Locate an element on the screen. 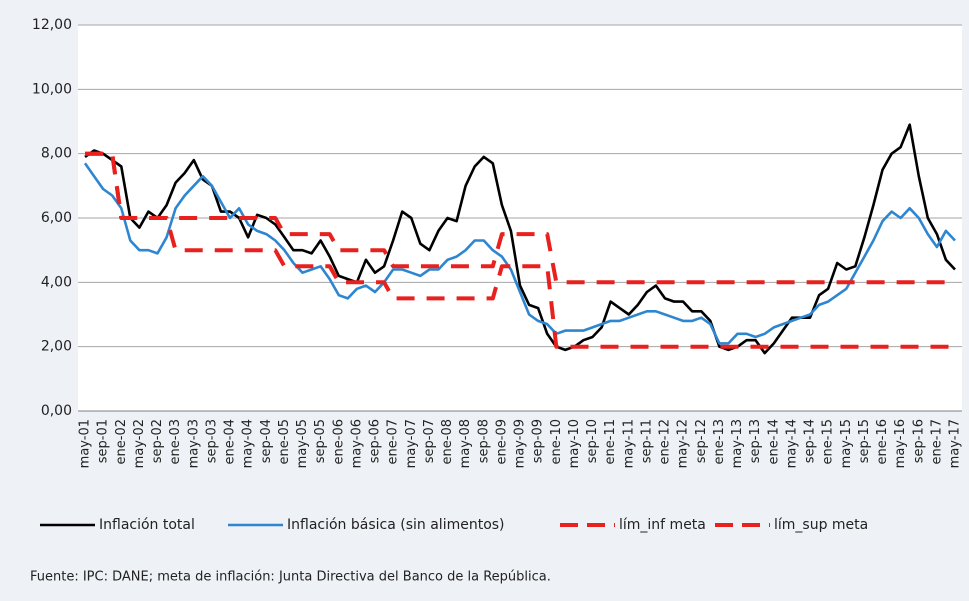 The width and height of the screenshot is (969, 601). x-tick-label: may-05 is located at coordinates (302, 443).